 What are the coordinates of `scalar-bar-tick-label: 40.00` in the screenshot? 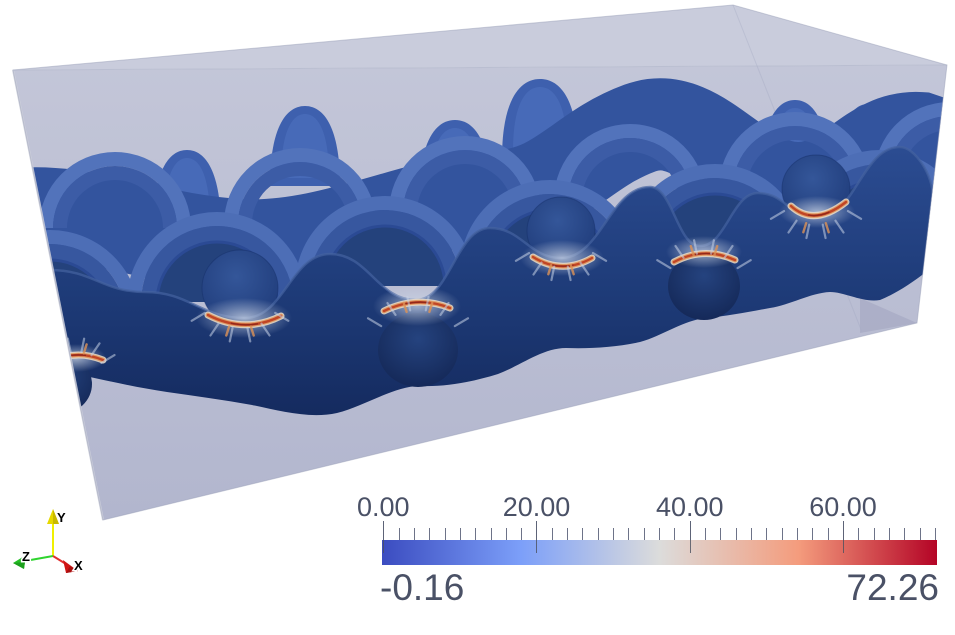 It's located at (689, 507).